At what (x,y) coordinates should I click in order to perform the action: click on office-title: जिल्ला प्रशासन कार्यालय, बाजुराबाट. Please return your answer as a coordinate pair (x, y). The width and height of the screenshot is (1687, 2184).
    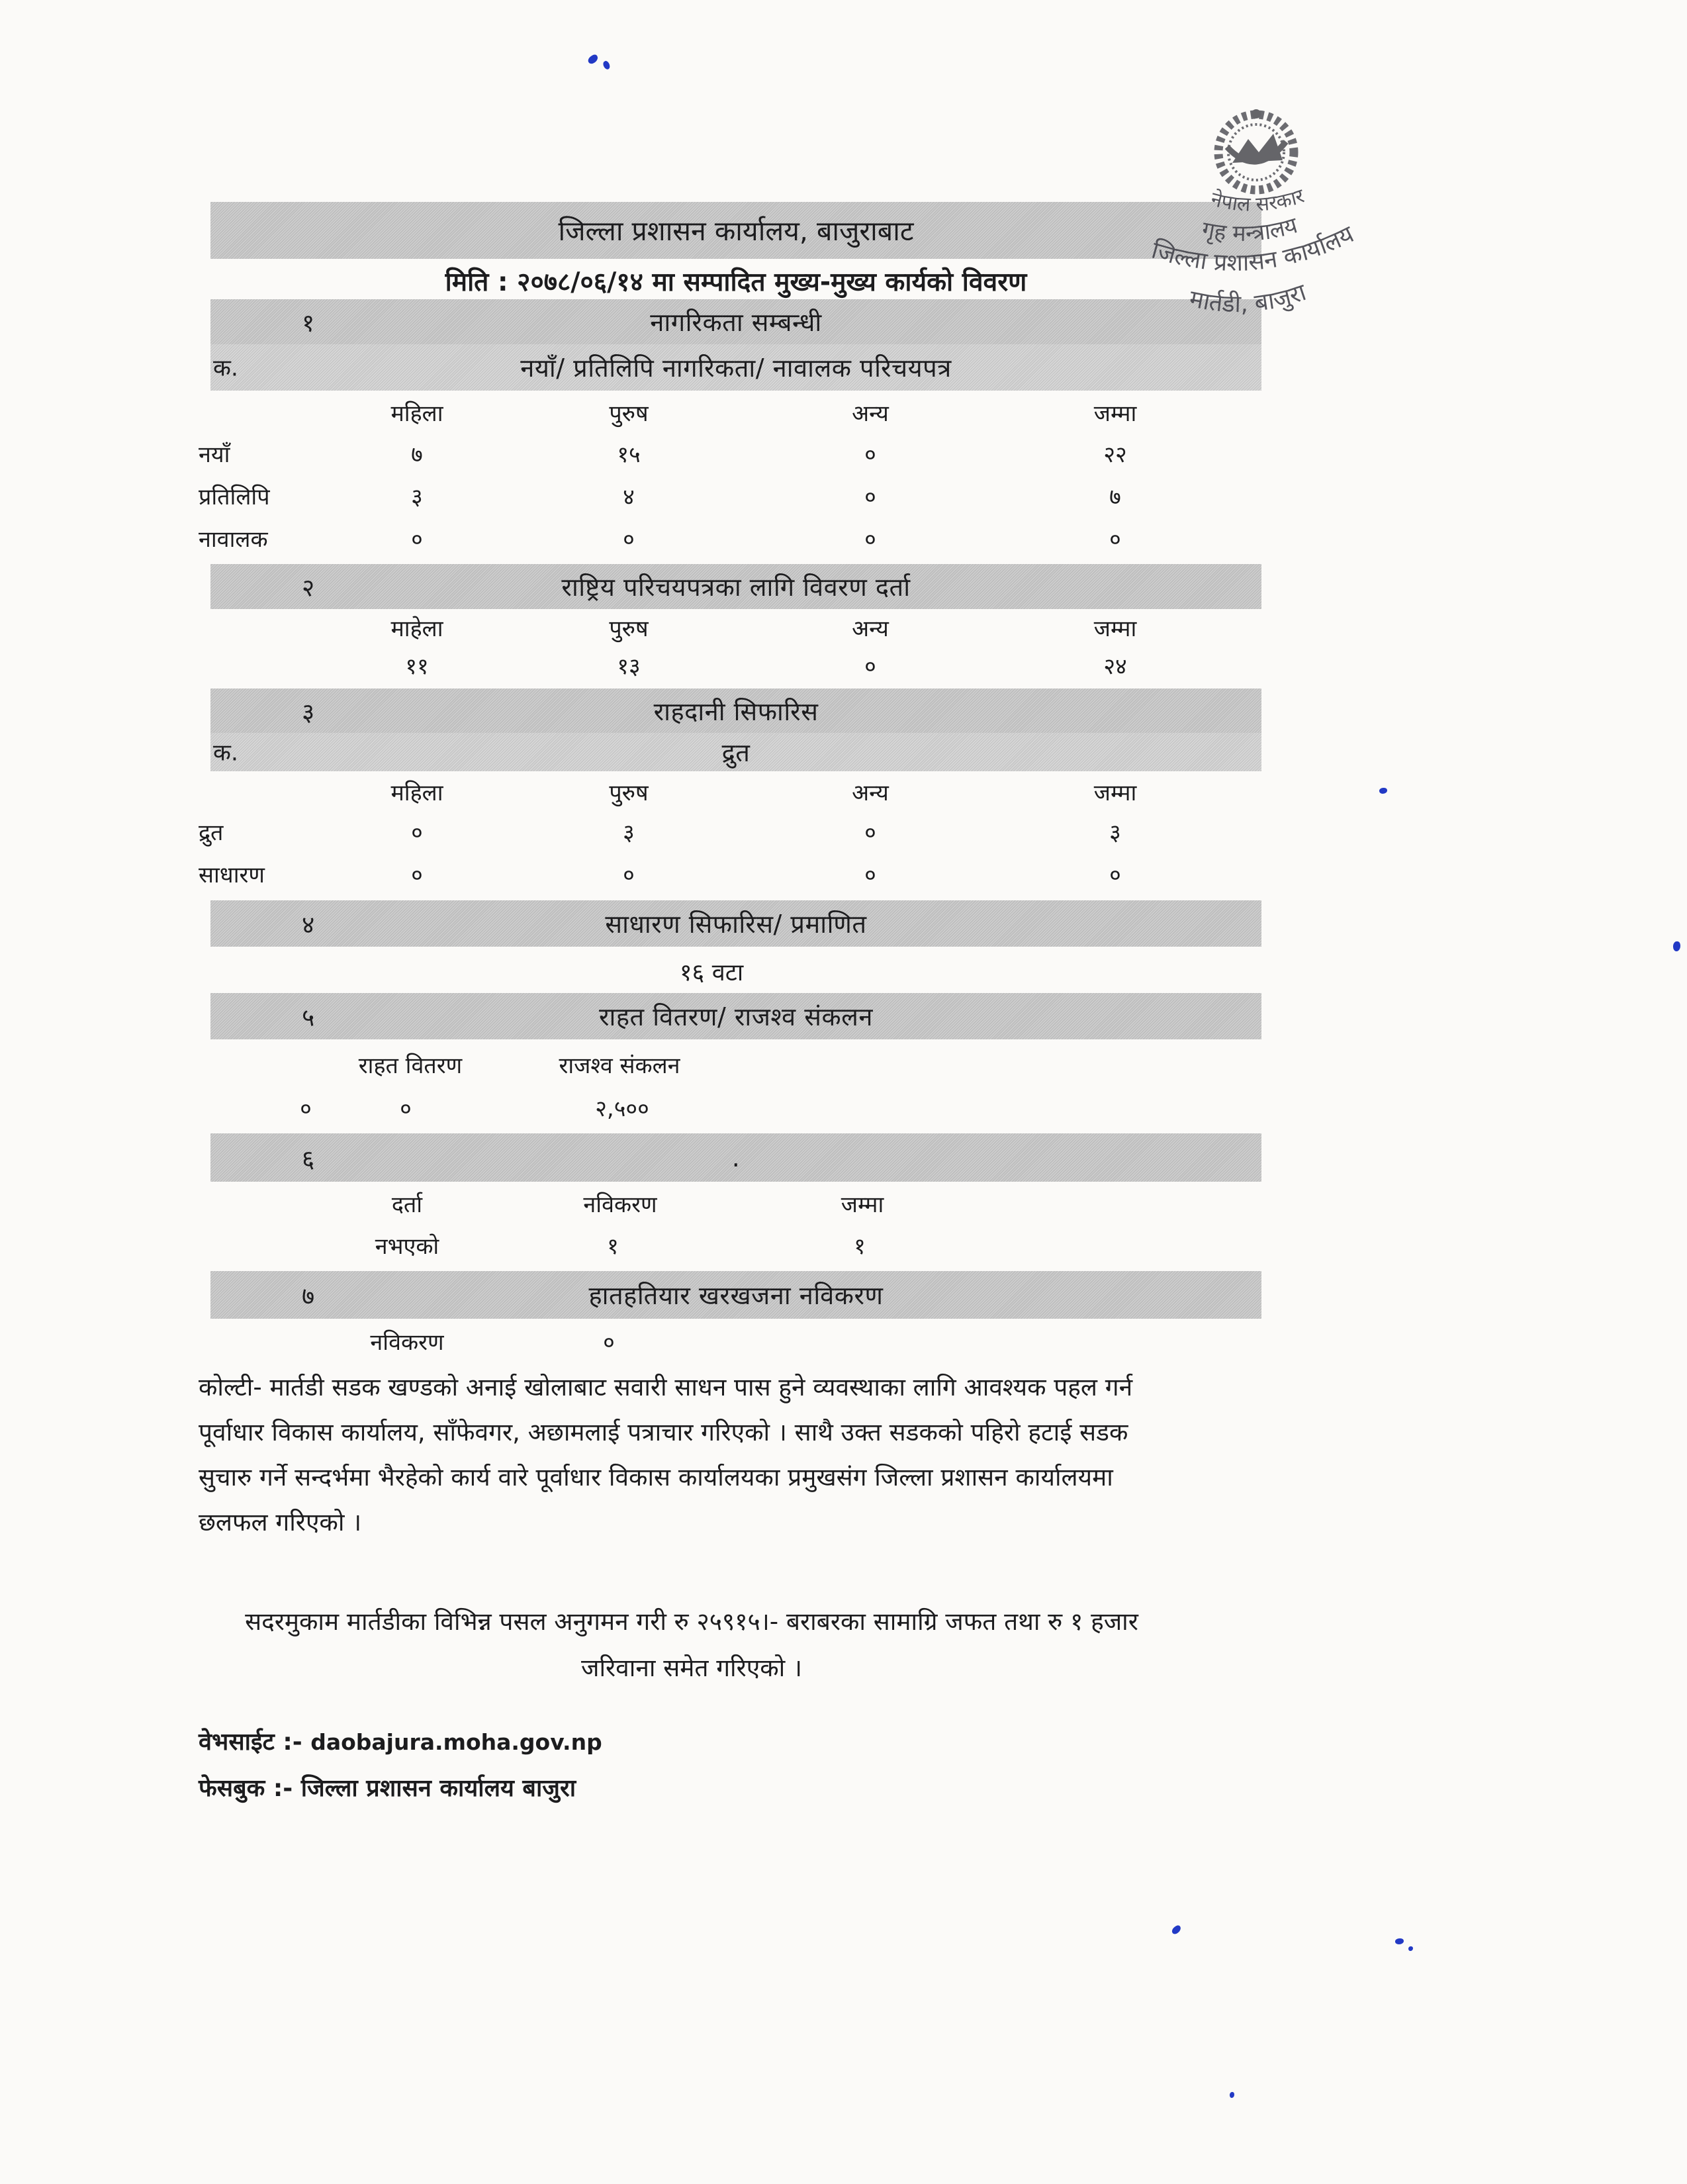
    Looking at the image, I should click on (736, 231).